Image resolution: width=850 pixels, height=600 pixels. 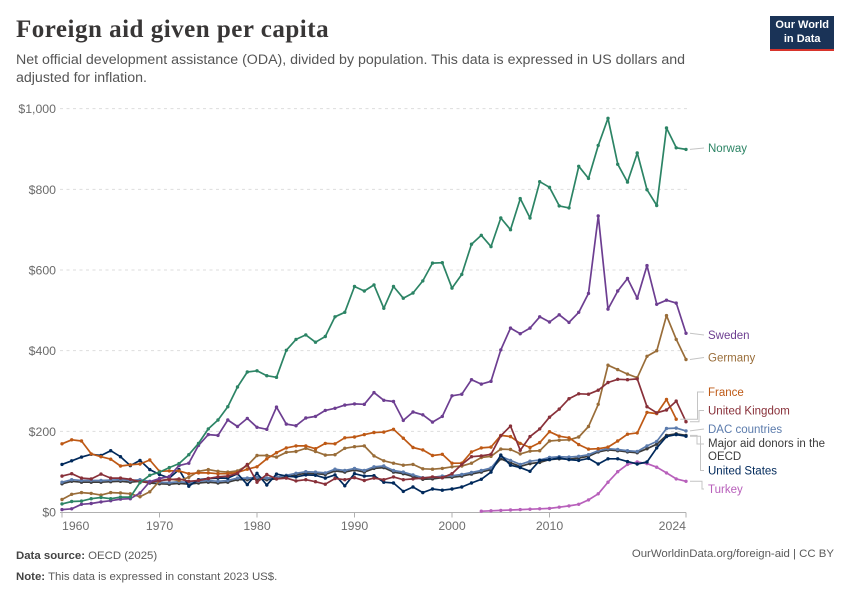 What do you see at coordinates (802, 38) in the screenshot?
I see `owid-logo-line2: in Data` at bounding box center [802, 38].